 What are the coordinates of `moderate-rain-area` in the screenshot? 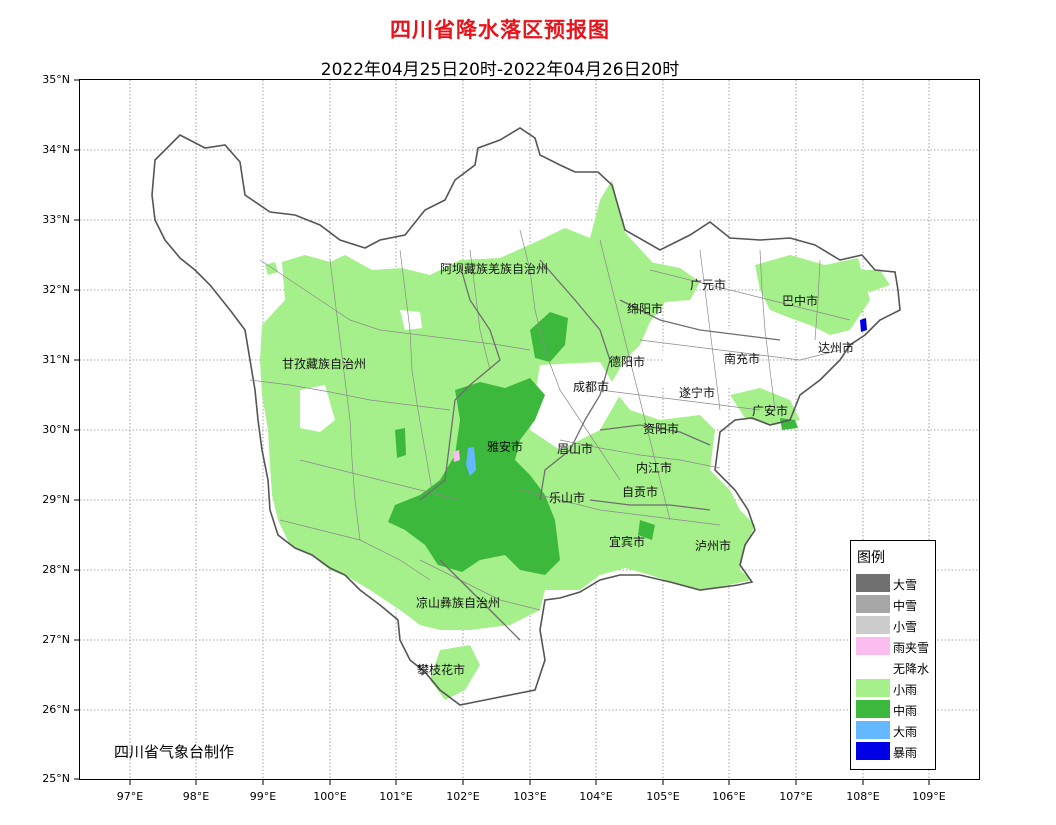 It's located at (593, 443).